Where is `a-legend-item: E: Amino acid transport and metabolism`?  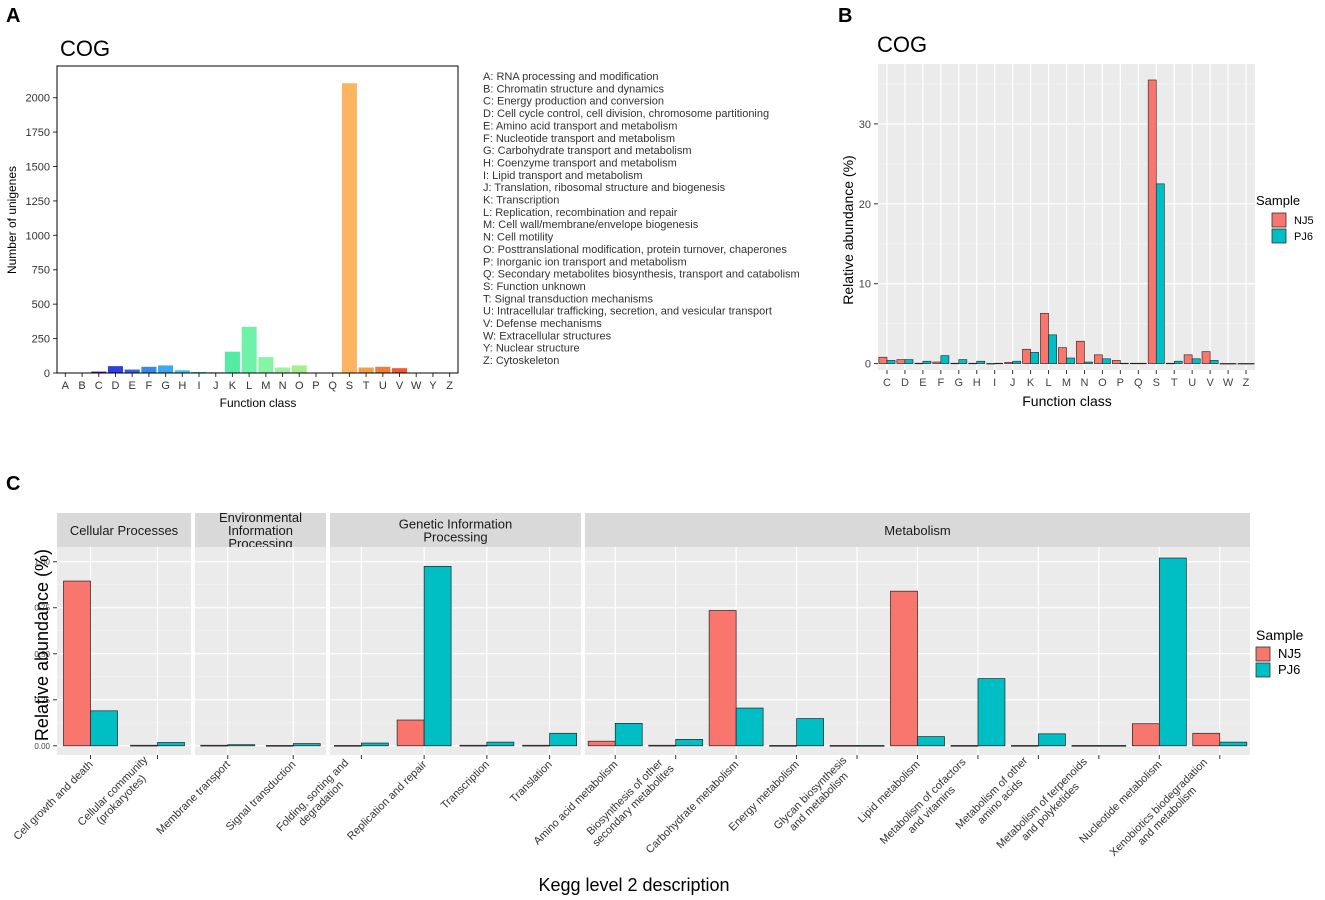 a-legend-item: E: Amino acid transport and metabolism is located at coordinates (580, 126).